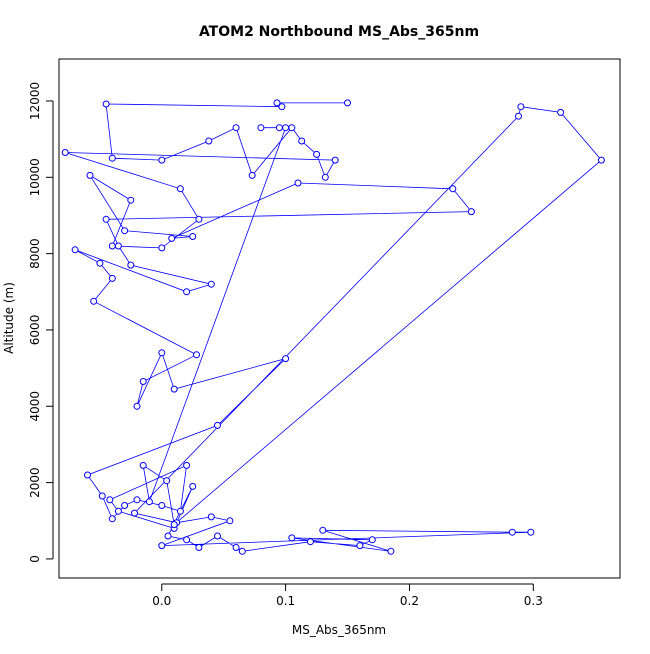  Describe the element at coordinates (339, 32) in the screenshot. I see `chart-title: ATOM2 Northbound MS_Abs_365nm` at that location.